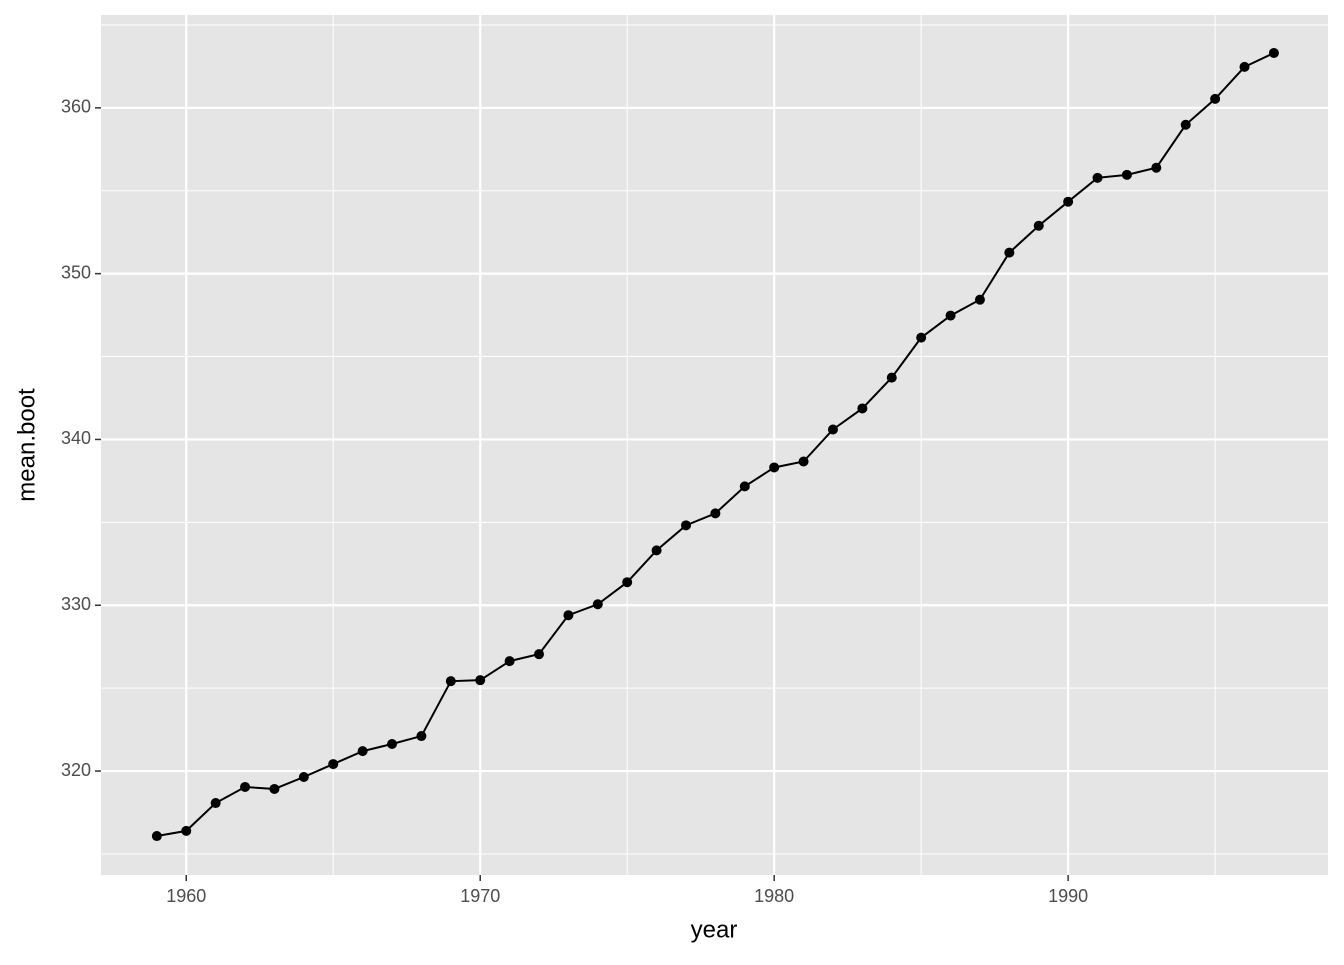  What do you see at coordinates (76, 604) in the screenshot?
I see `y-tick-label: 330` at bounding box center [76, 604].